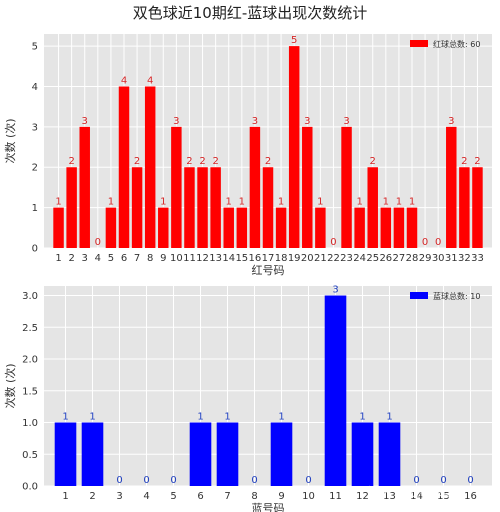 The image size is (500, 512). I want to click on red-x-tick-label: 18, so click(281, 258).